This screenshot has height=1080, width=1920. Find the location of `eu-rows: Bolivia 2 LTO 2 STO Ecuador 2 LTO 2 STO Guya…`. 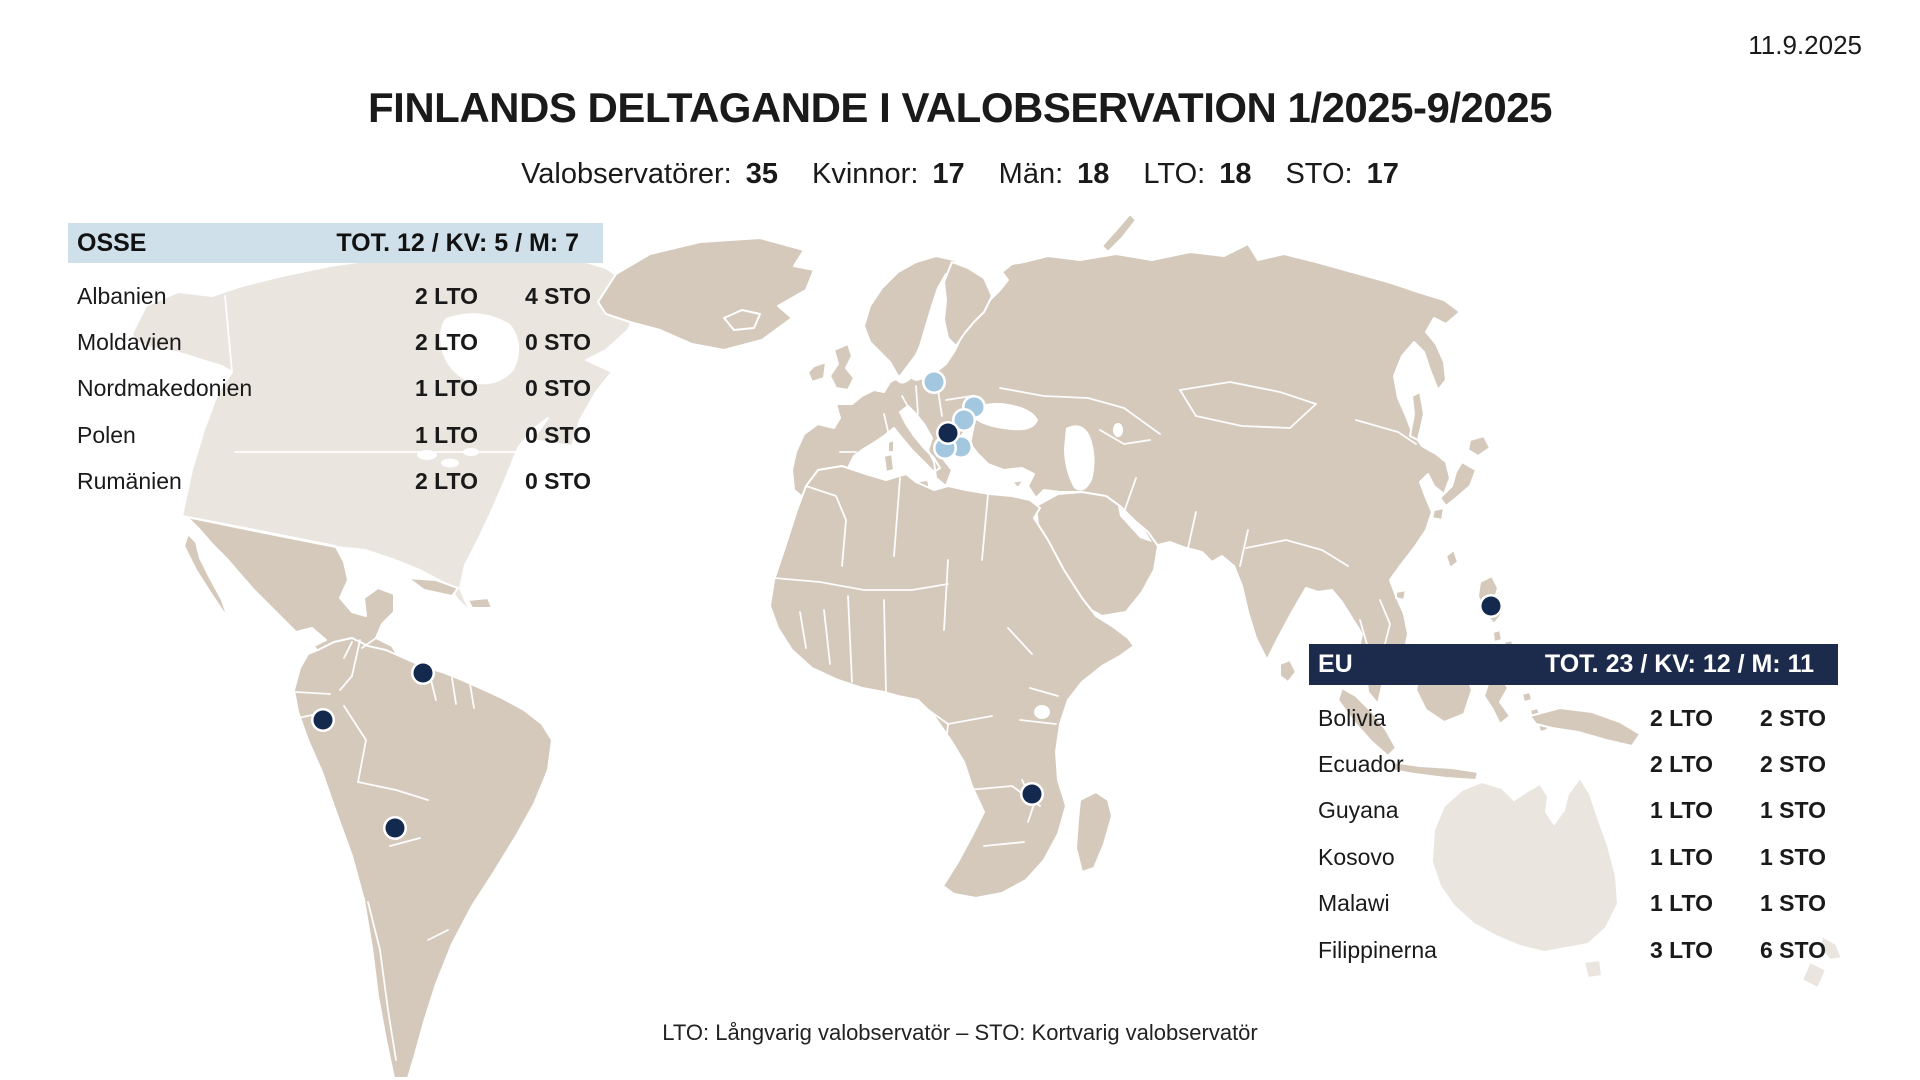

eu-rows: Bolivia 2 LTO 2 STO Ecuador 2 LTO 2 STO Guya… is located at coordinates (1573, 829).